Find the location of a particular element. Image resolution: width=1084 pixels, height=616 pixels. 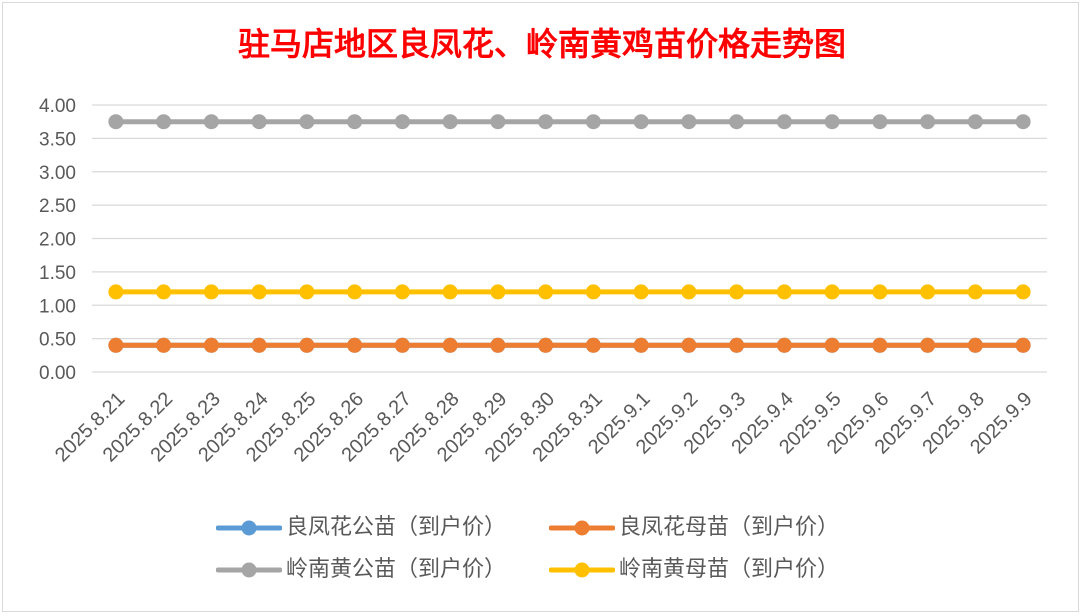

legend-label: 岭南黄母苗（到户价） is located at coordinates (729, 569).